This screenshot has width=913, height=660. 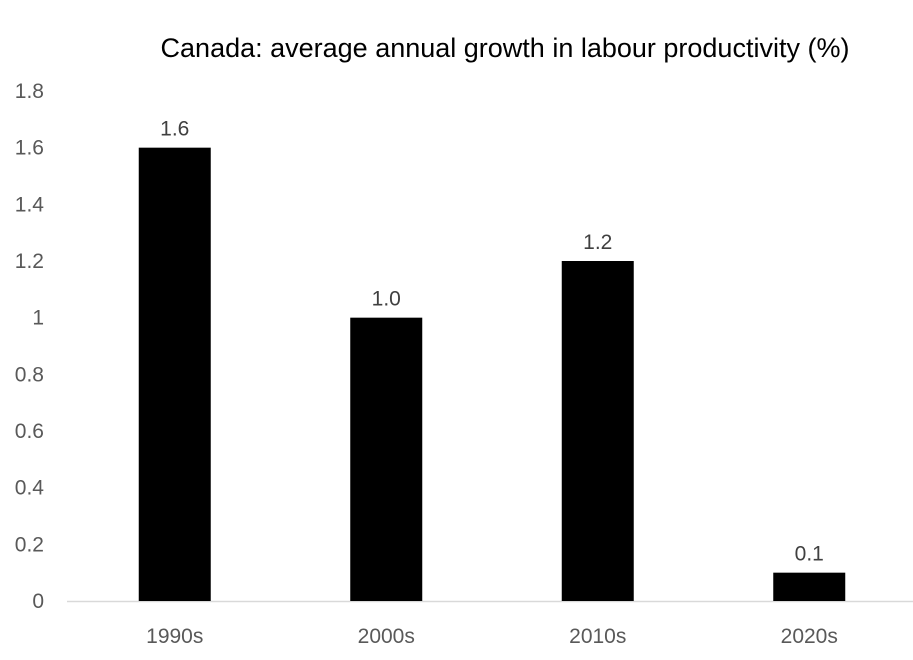 What do you see at coordinates (30, 346) in the screenshot?
I see `y-axis-ticks: 0 0.2 0.4 0.6 0.8 1 1.2 1.4 1.6 1.8` at bounding box center [30, 346].